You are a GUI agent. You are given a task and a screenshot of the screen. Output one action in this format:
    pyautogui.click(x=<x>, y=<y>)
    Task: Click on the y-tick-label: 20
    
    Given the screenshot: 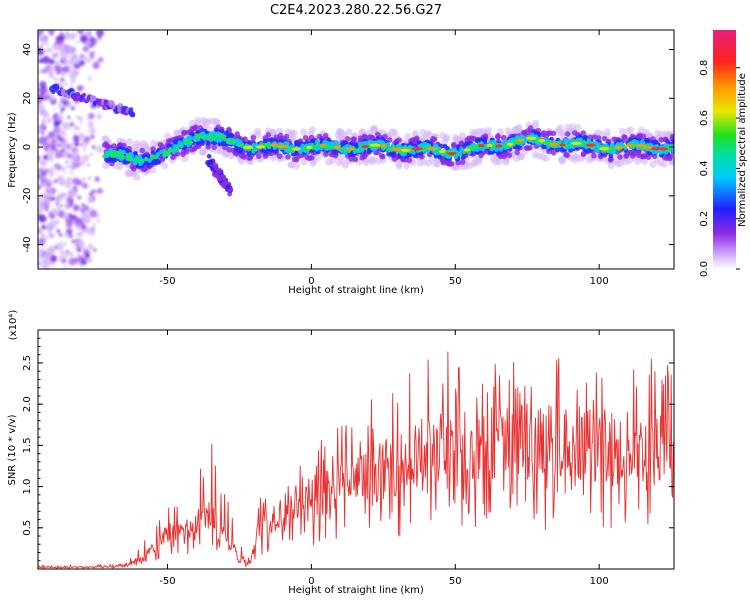 What is the action you would take?
    pyautogui.click(x=27, y=98)
    